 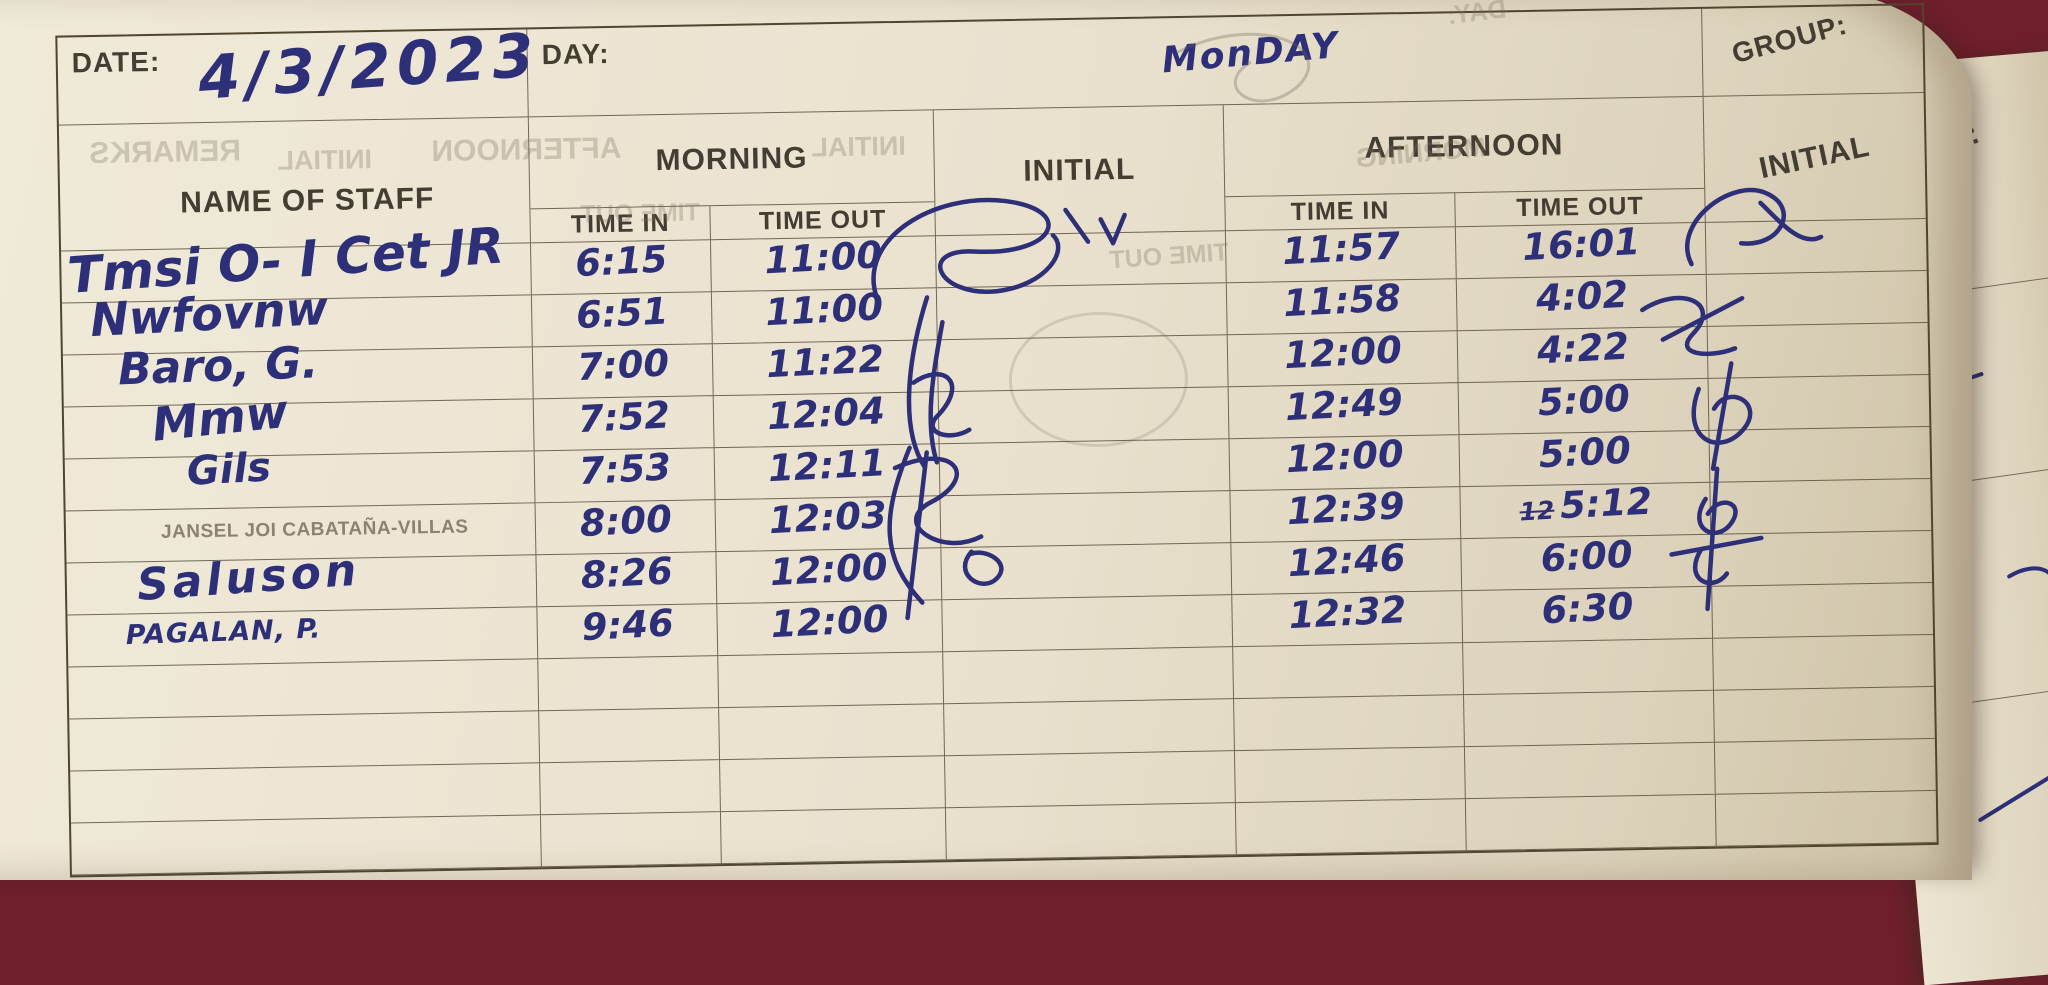 I want to click on time-value: 4:02, so click(x=1582, y=297).